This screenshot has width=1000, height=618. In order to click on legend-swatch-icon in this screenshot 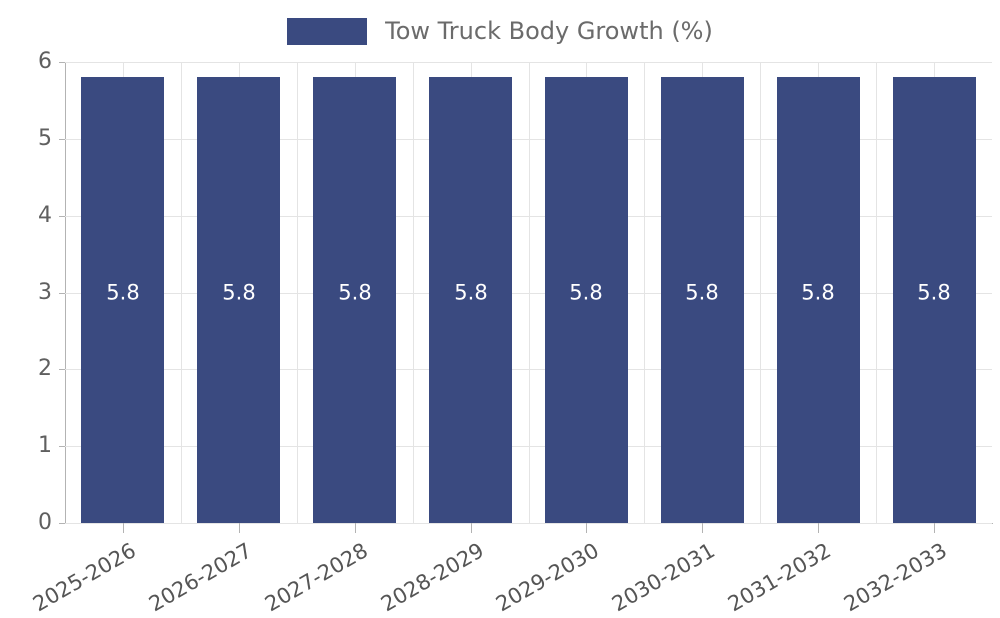, I will do `click(327, 31)`.